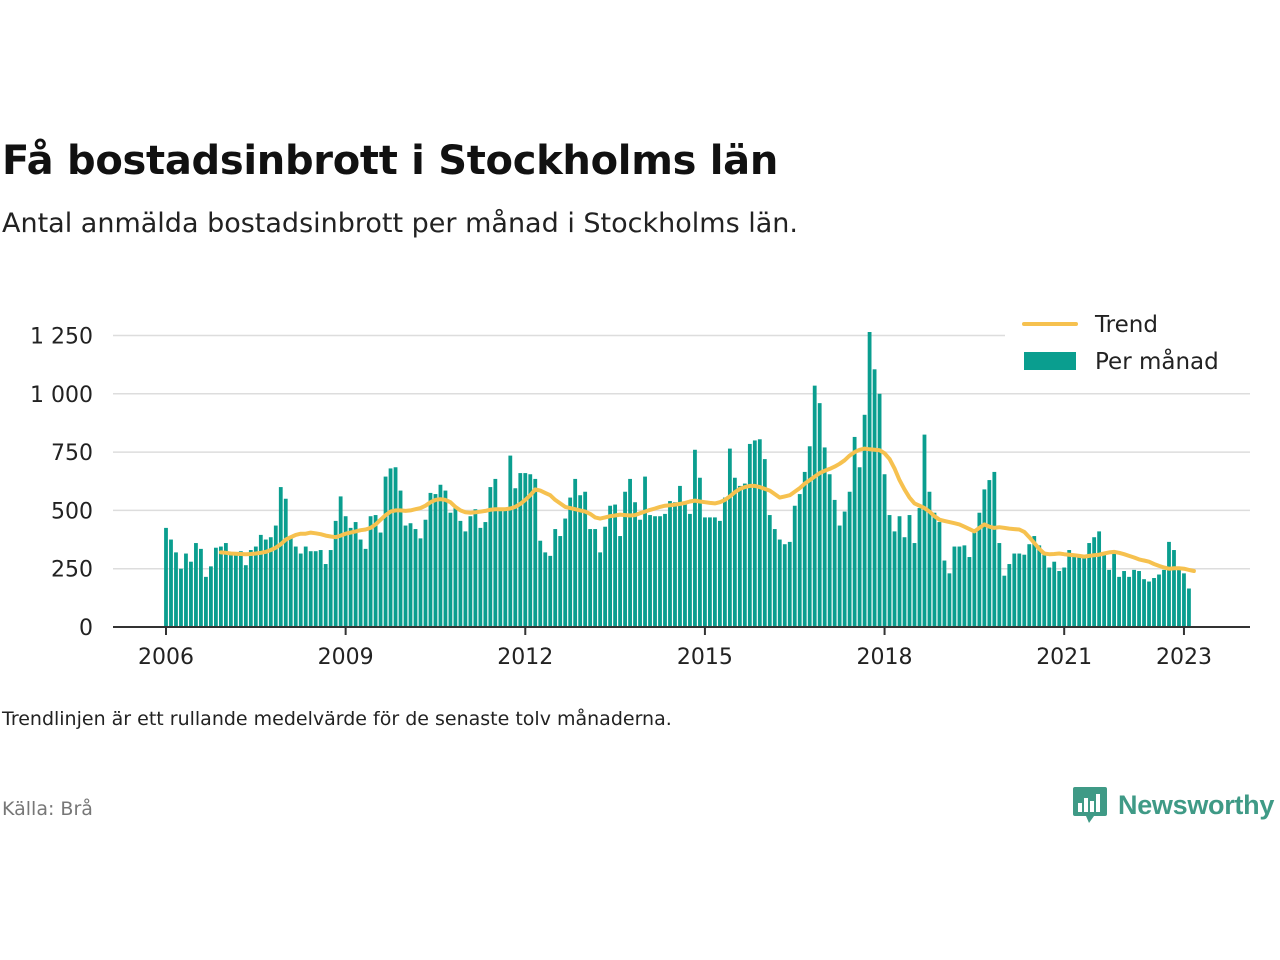 The height and width of the screenshot is (960, 1280). What do you see at coordinates (47, 809) in the screenshot?
I see `source-label: Källa: Brå` at bounding box center [47, 809].